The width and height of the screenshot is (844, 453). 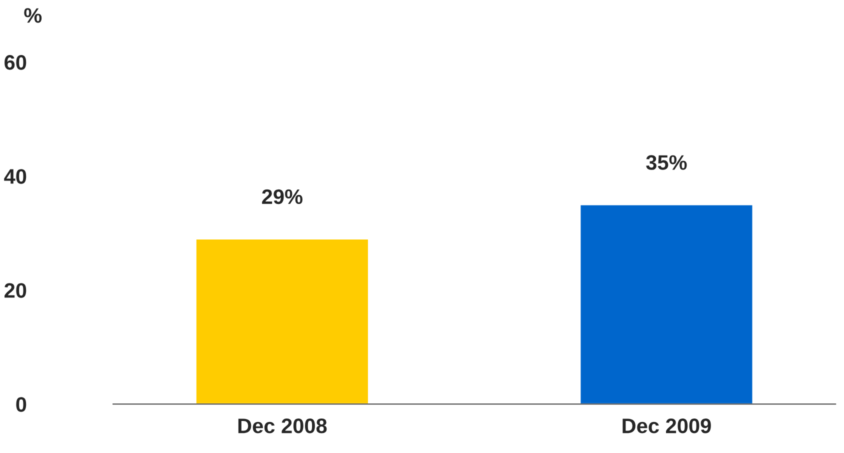 What do you see at coordinates (15, 62) in the screenshot?
I see `y-tick-label: 60` at bounding box center [15, 62].